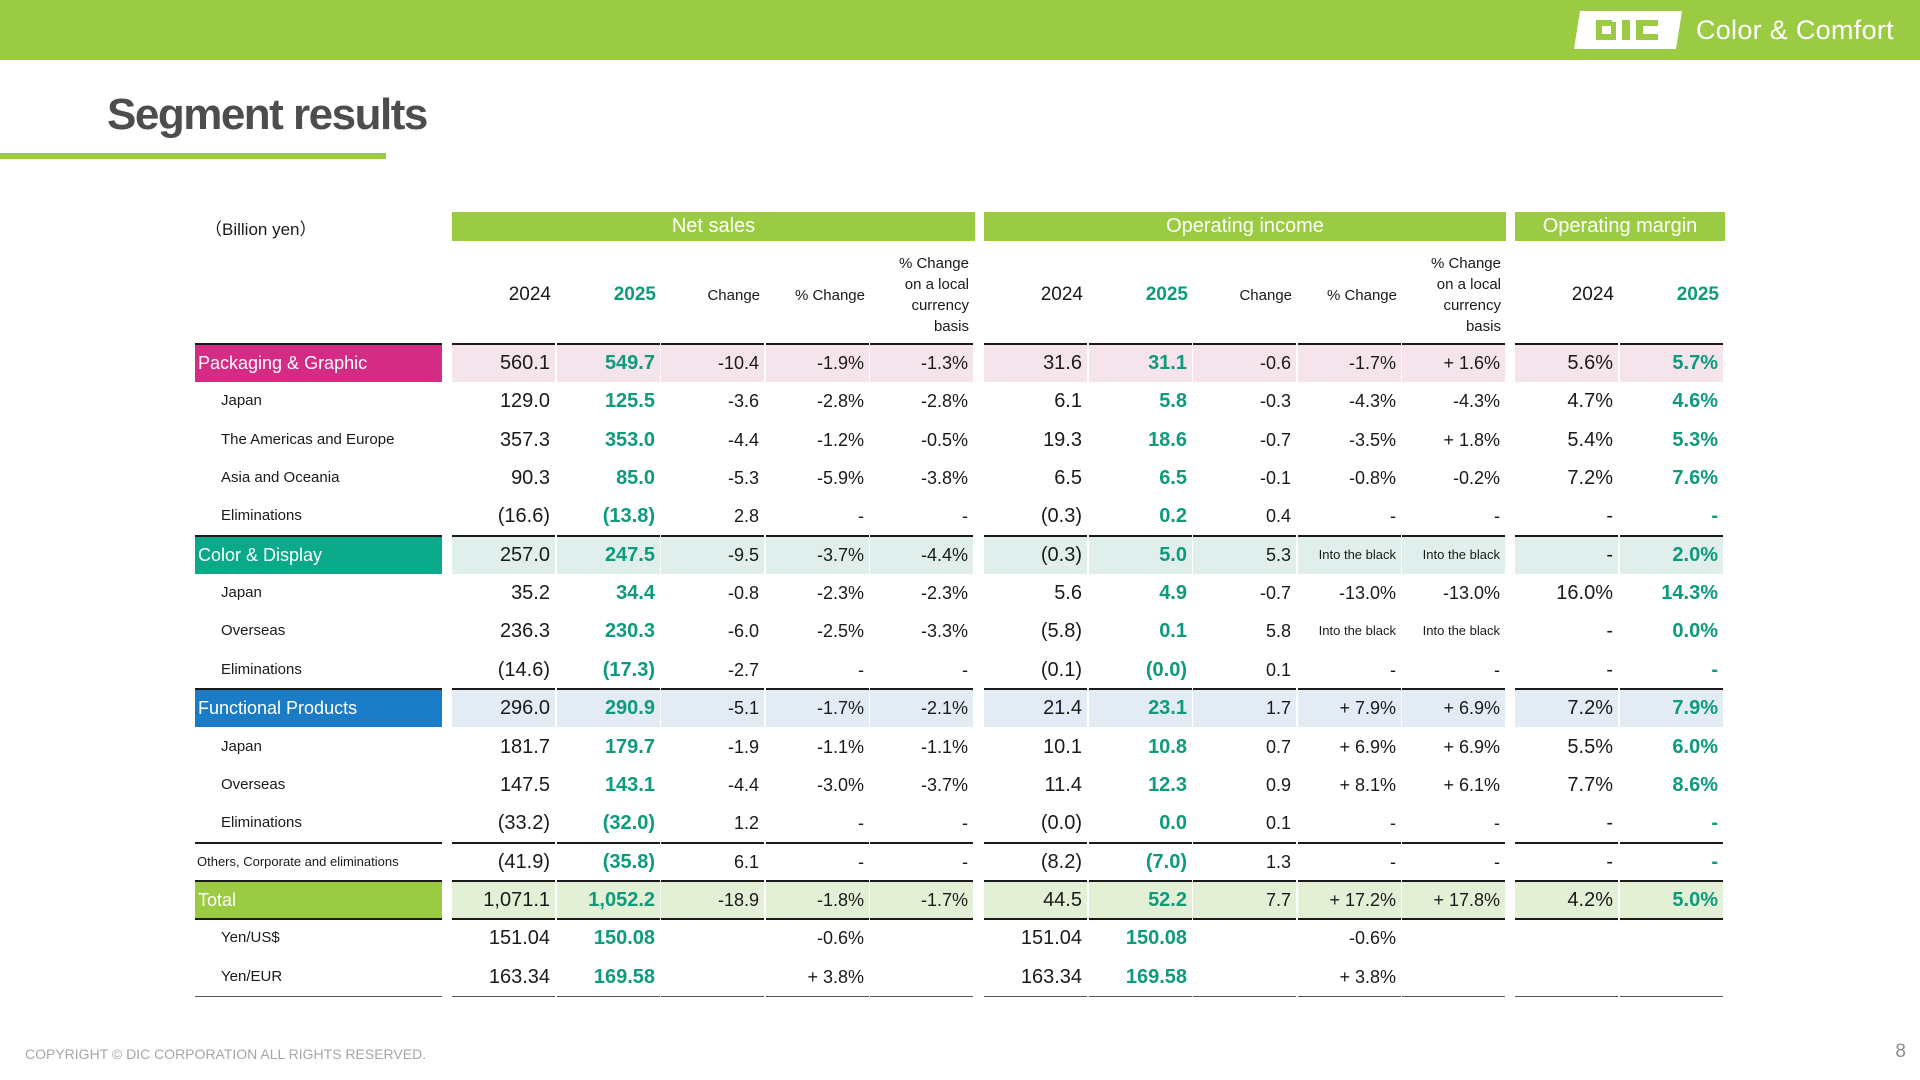 The height and width of the screenshot is (1080, 1920). What do you see at coordinates (944, 746) in the screenshot?
I see `cell-4: -1.1%` at bounding box center [944, 746].